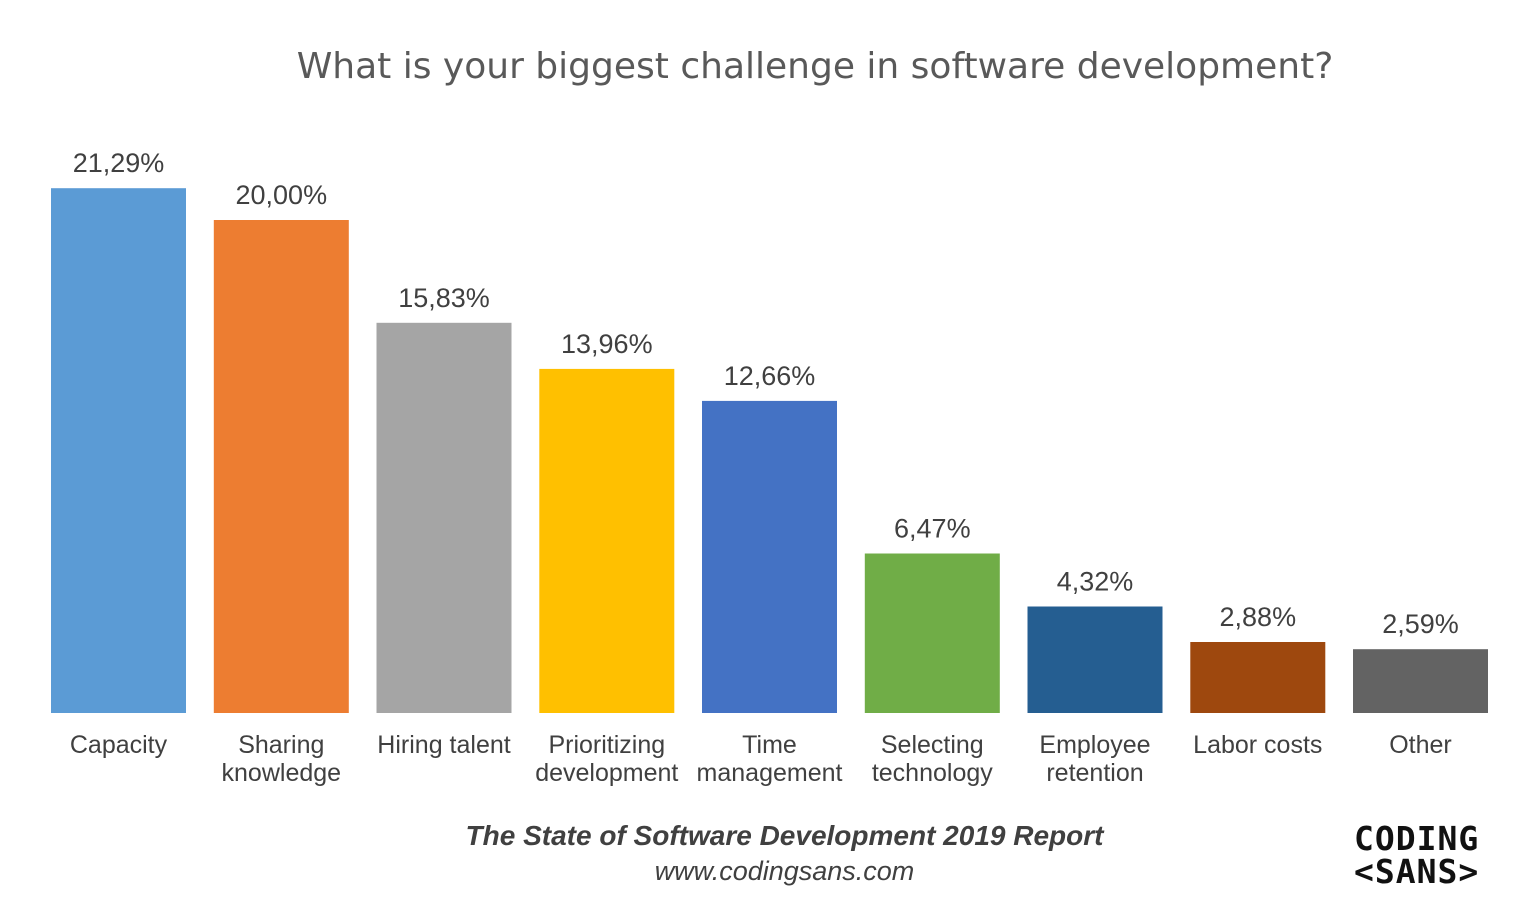 This screenshot has width=1529, height=906. Describe the element at coordinates (770, 773) in the screenshot. I see `category-label-4-line-1: management` at that location.